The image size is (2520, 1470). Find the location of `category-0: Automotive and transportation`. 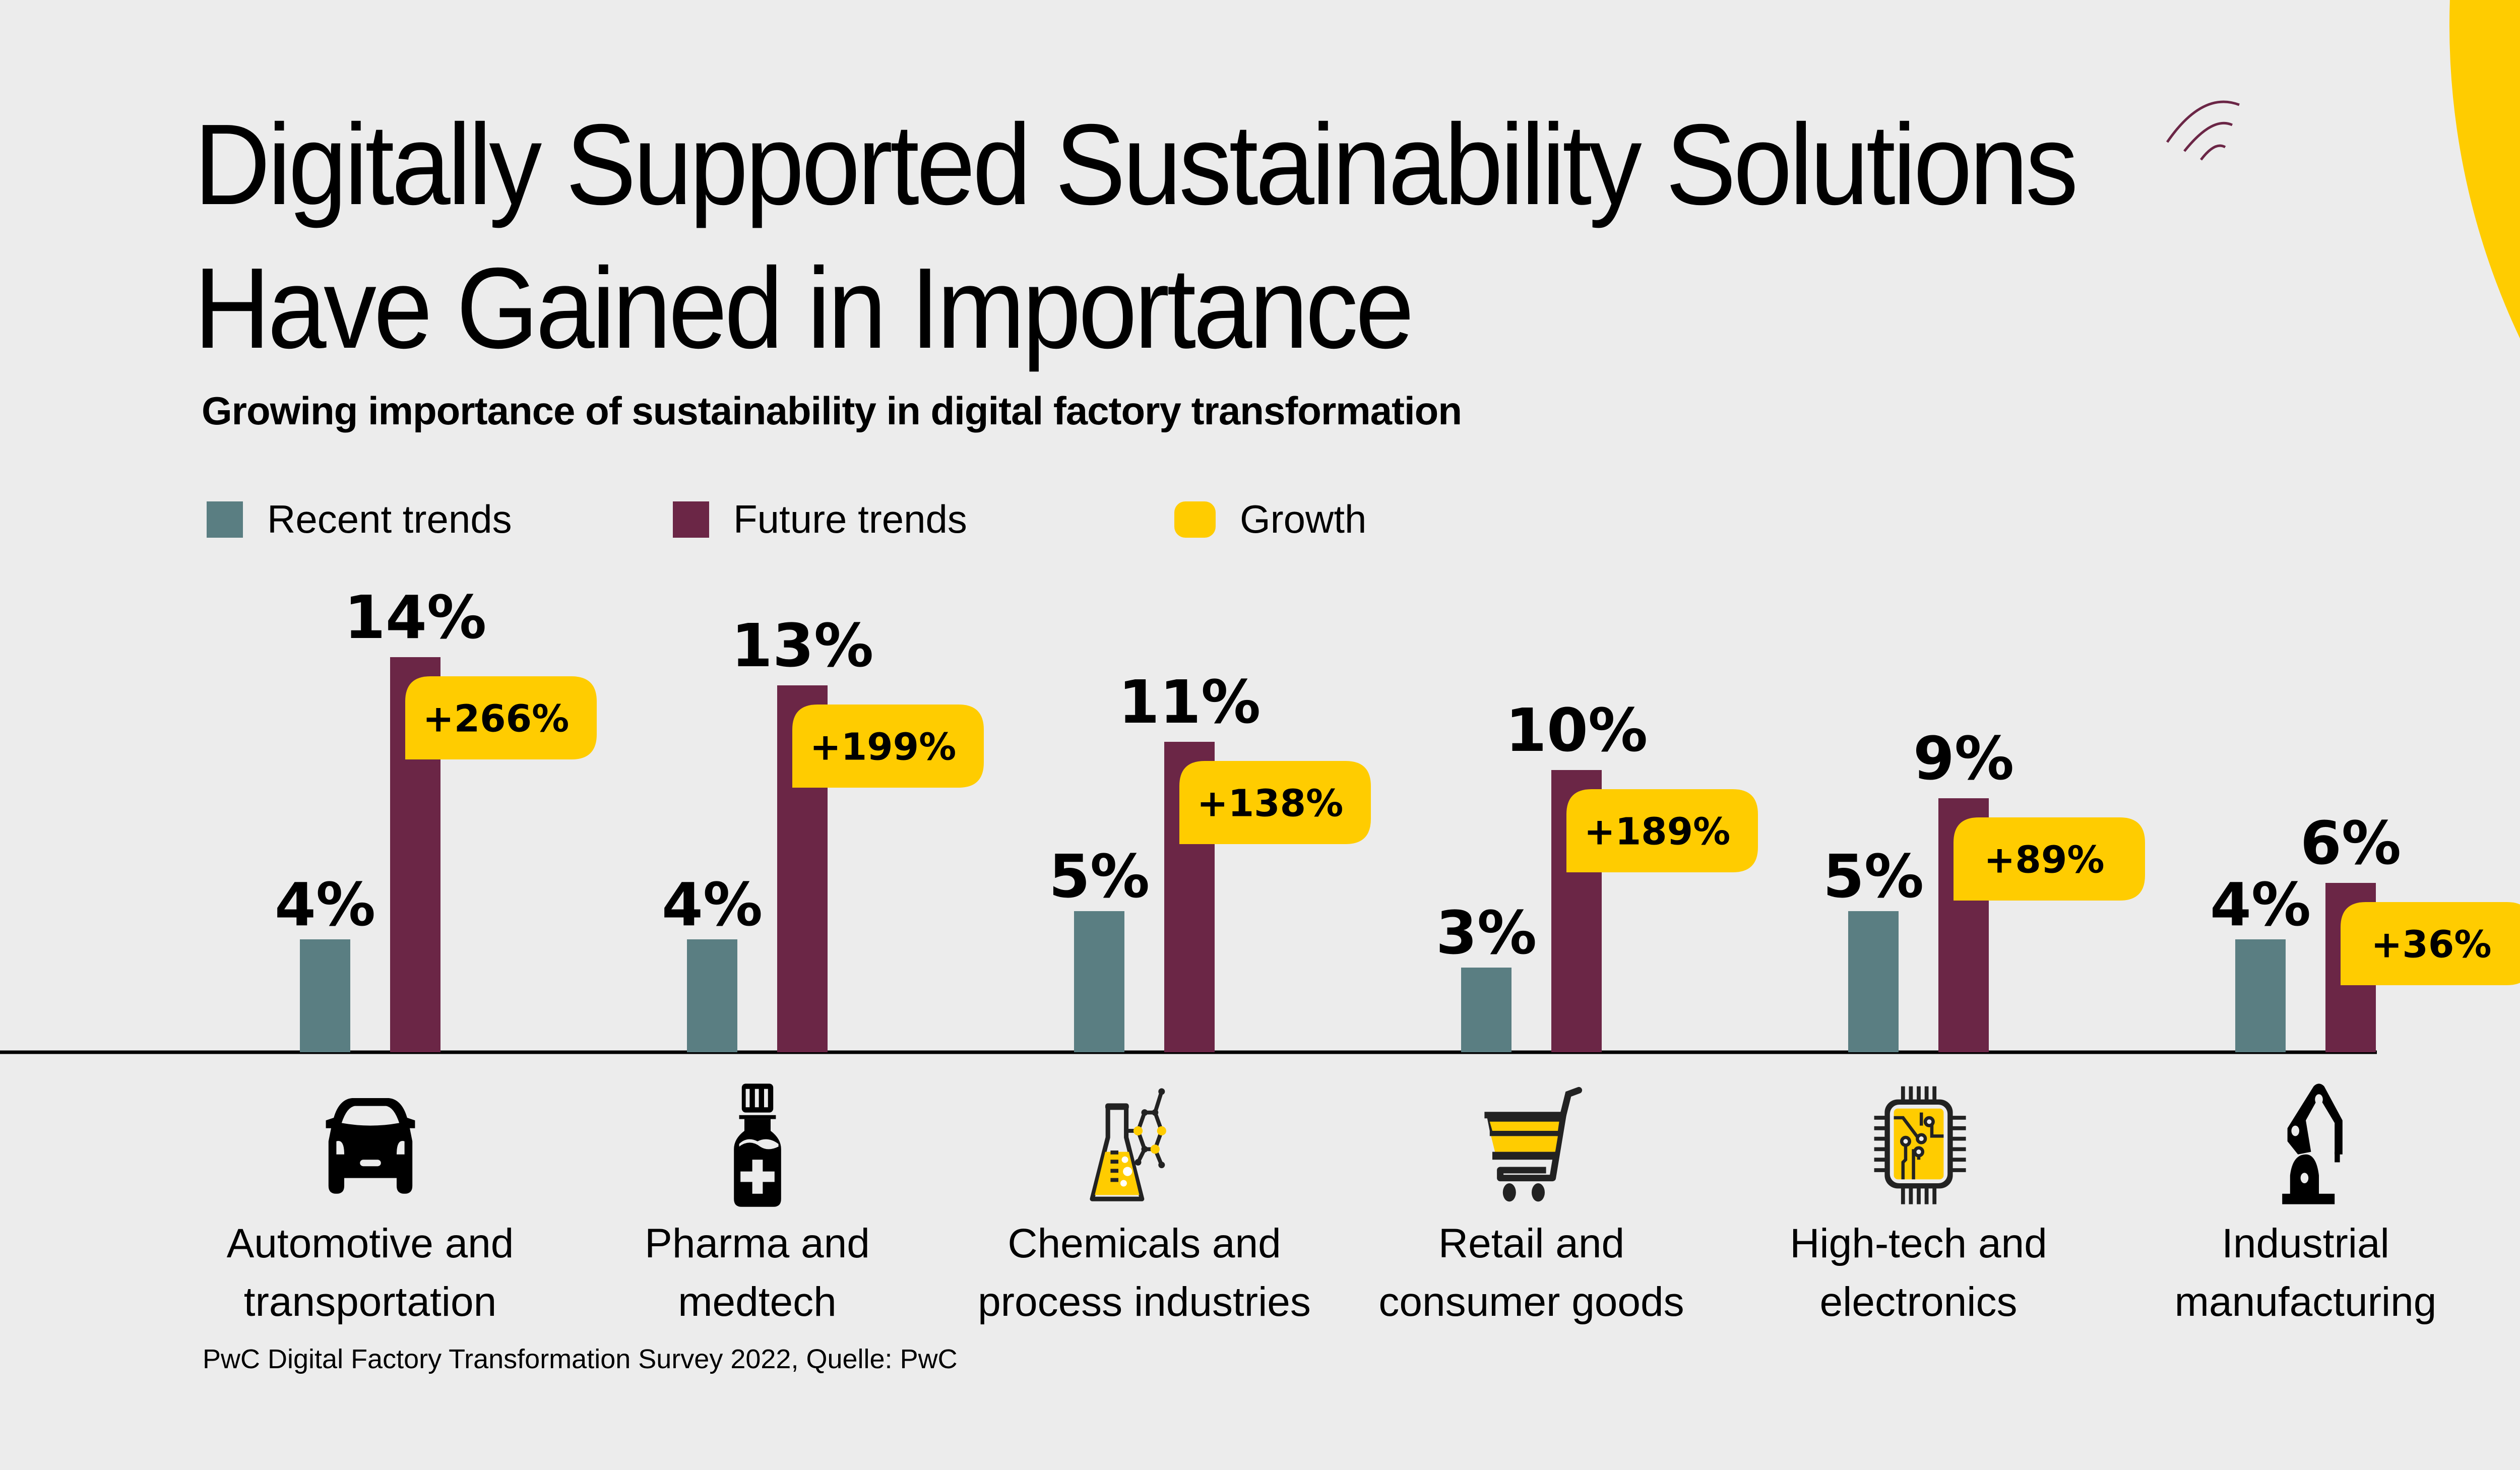

category-0: Automotive and transportation is located at coordinates (370, 1204).